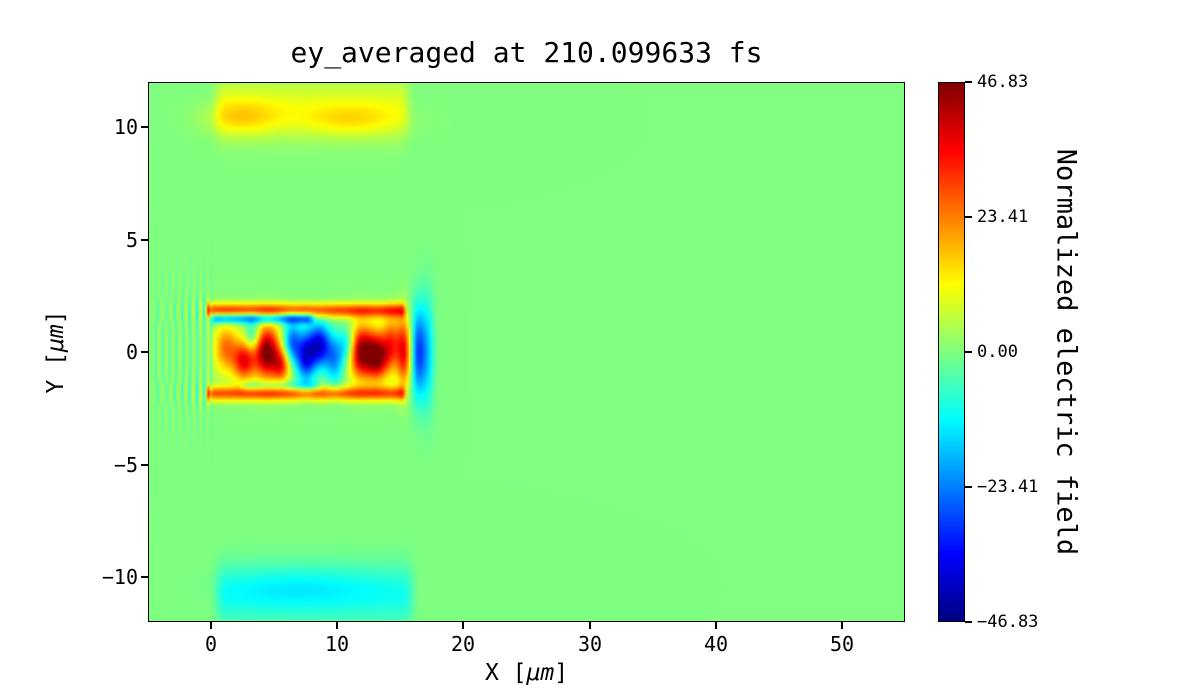  Describe the element at coordinates (56, 373) in the screenshot. I see `y-axis-label-pre: Y [` at that location.